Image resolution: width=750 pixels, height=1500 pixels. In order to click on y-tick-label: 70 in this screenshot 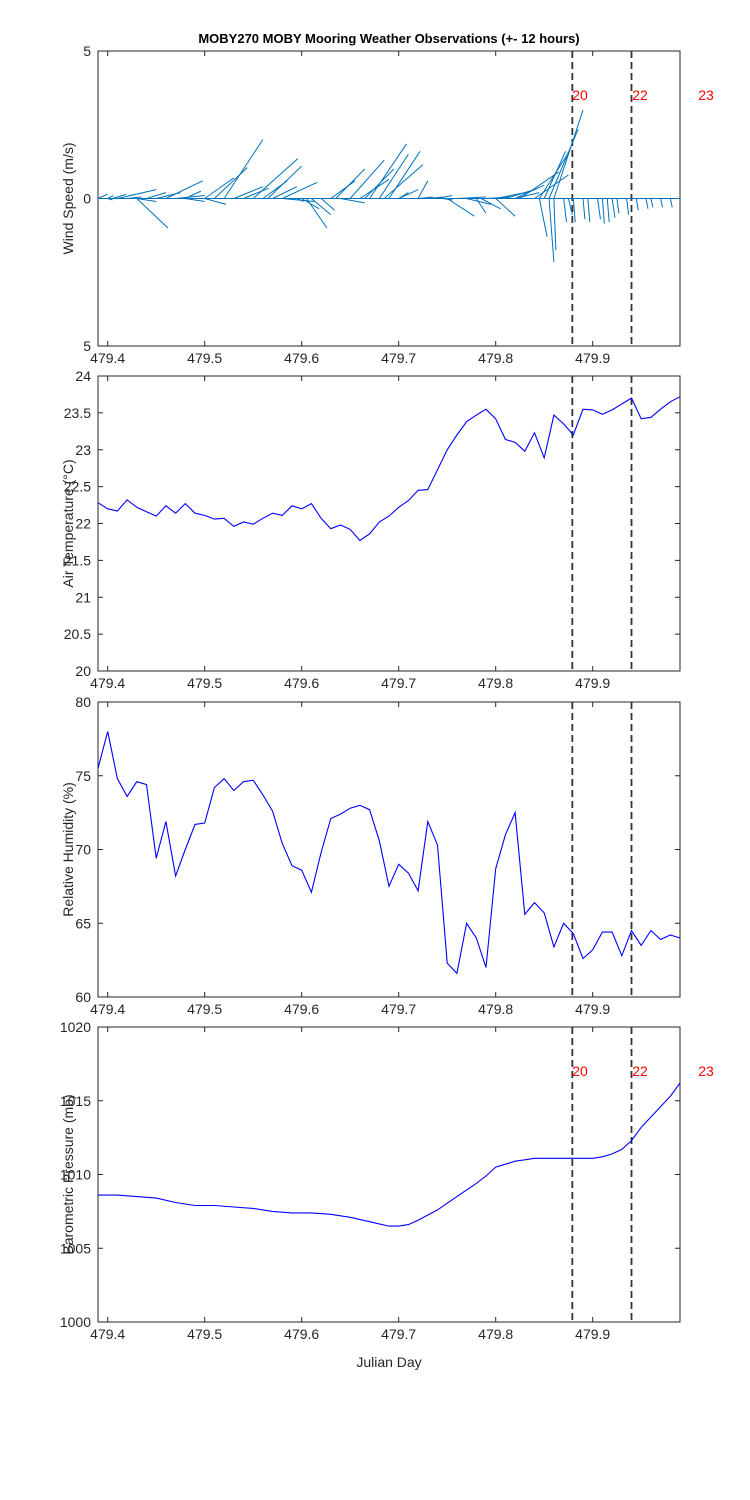, I will do `click(83, 850)`.